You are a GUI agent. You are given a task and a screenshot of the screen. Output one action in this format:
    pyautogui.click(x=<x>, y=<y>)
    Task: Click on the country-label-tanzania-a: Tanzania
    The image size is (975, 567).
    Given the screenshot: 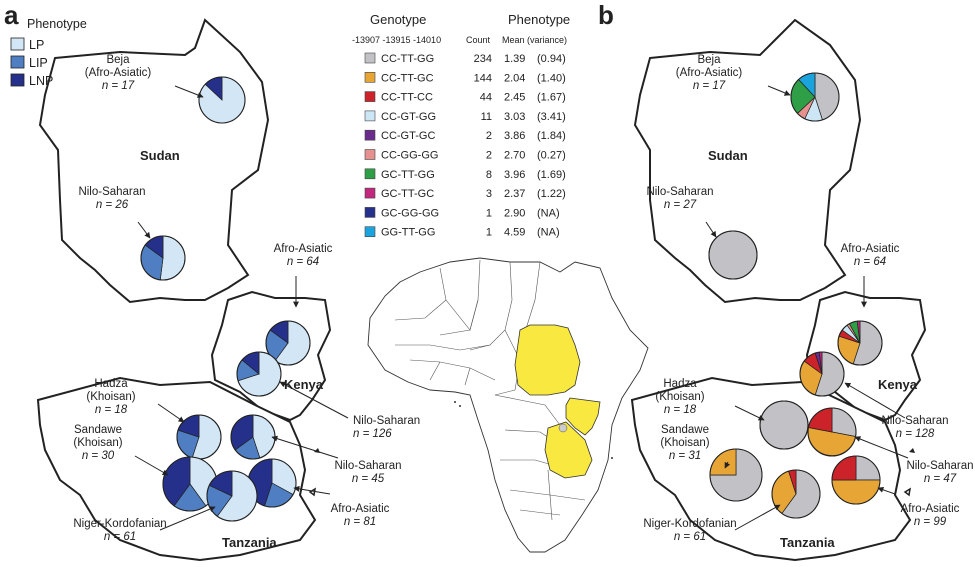 What is the action you would take?
    pyautogui.click(x=249, y=542)
    